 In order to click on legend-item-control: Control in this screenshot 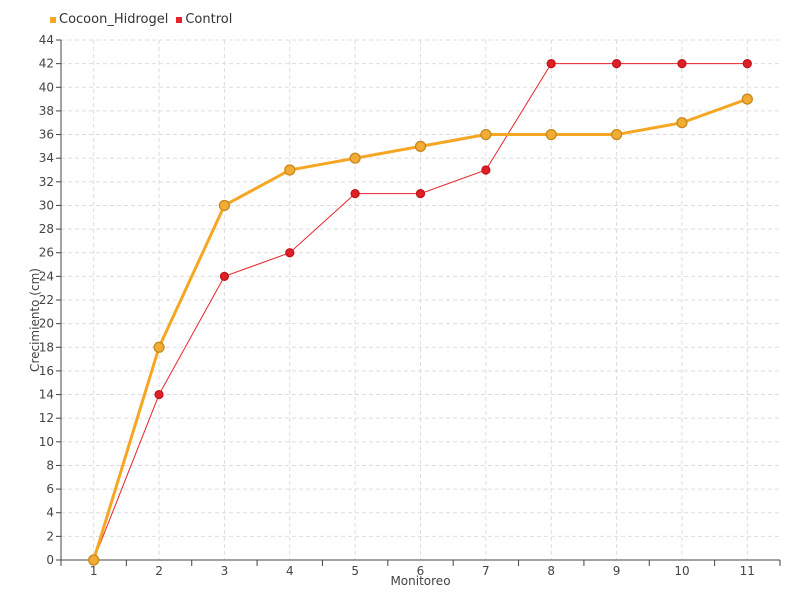, I will do `click(204, 19)`.